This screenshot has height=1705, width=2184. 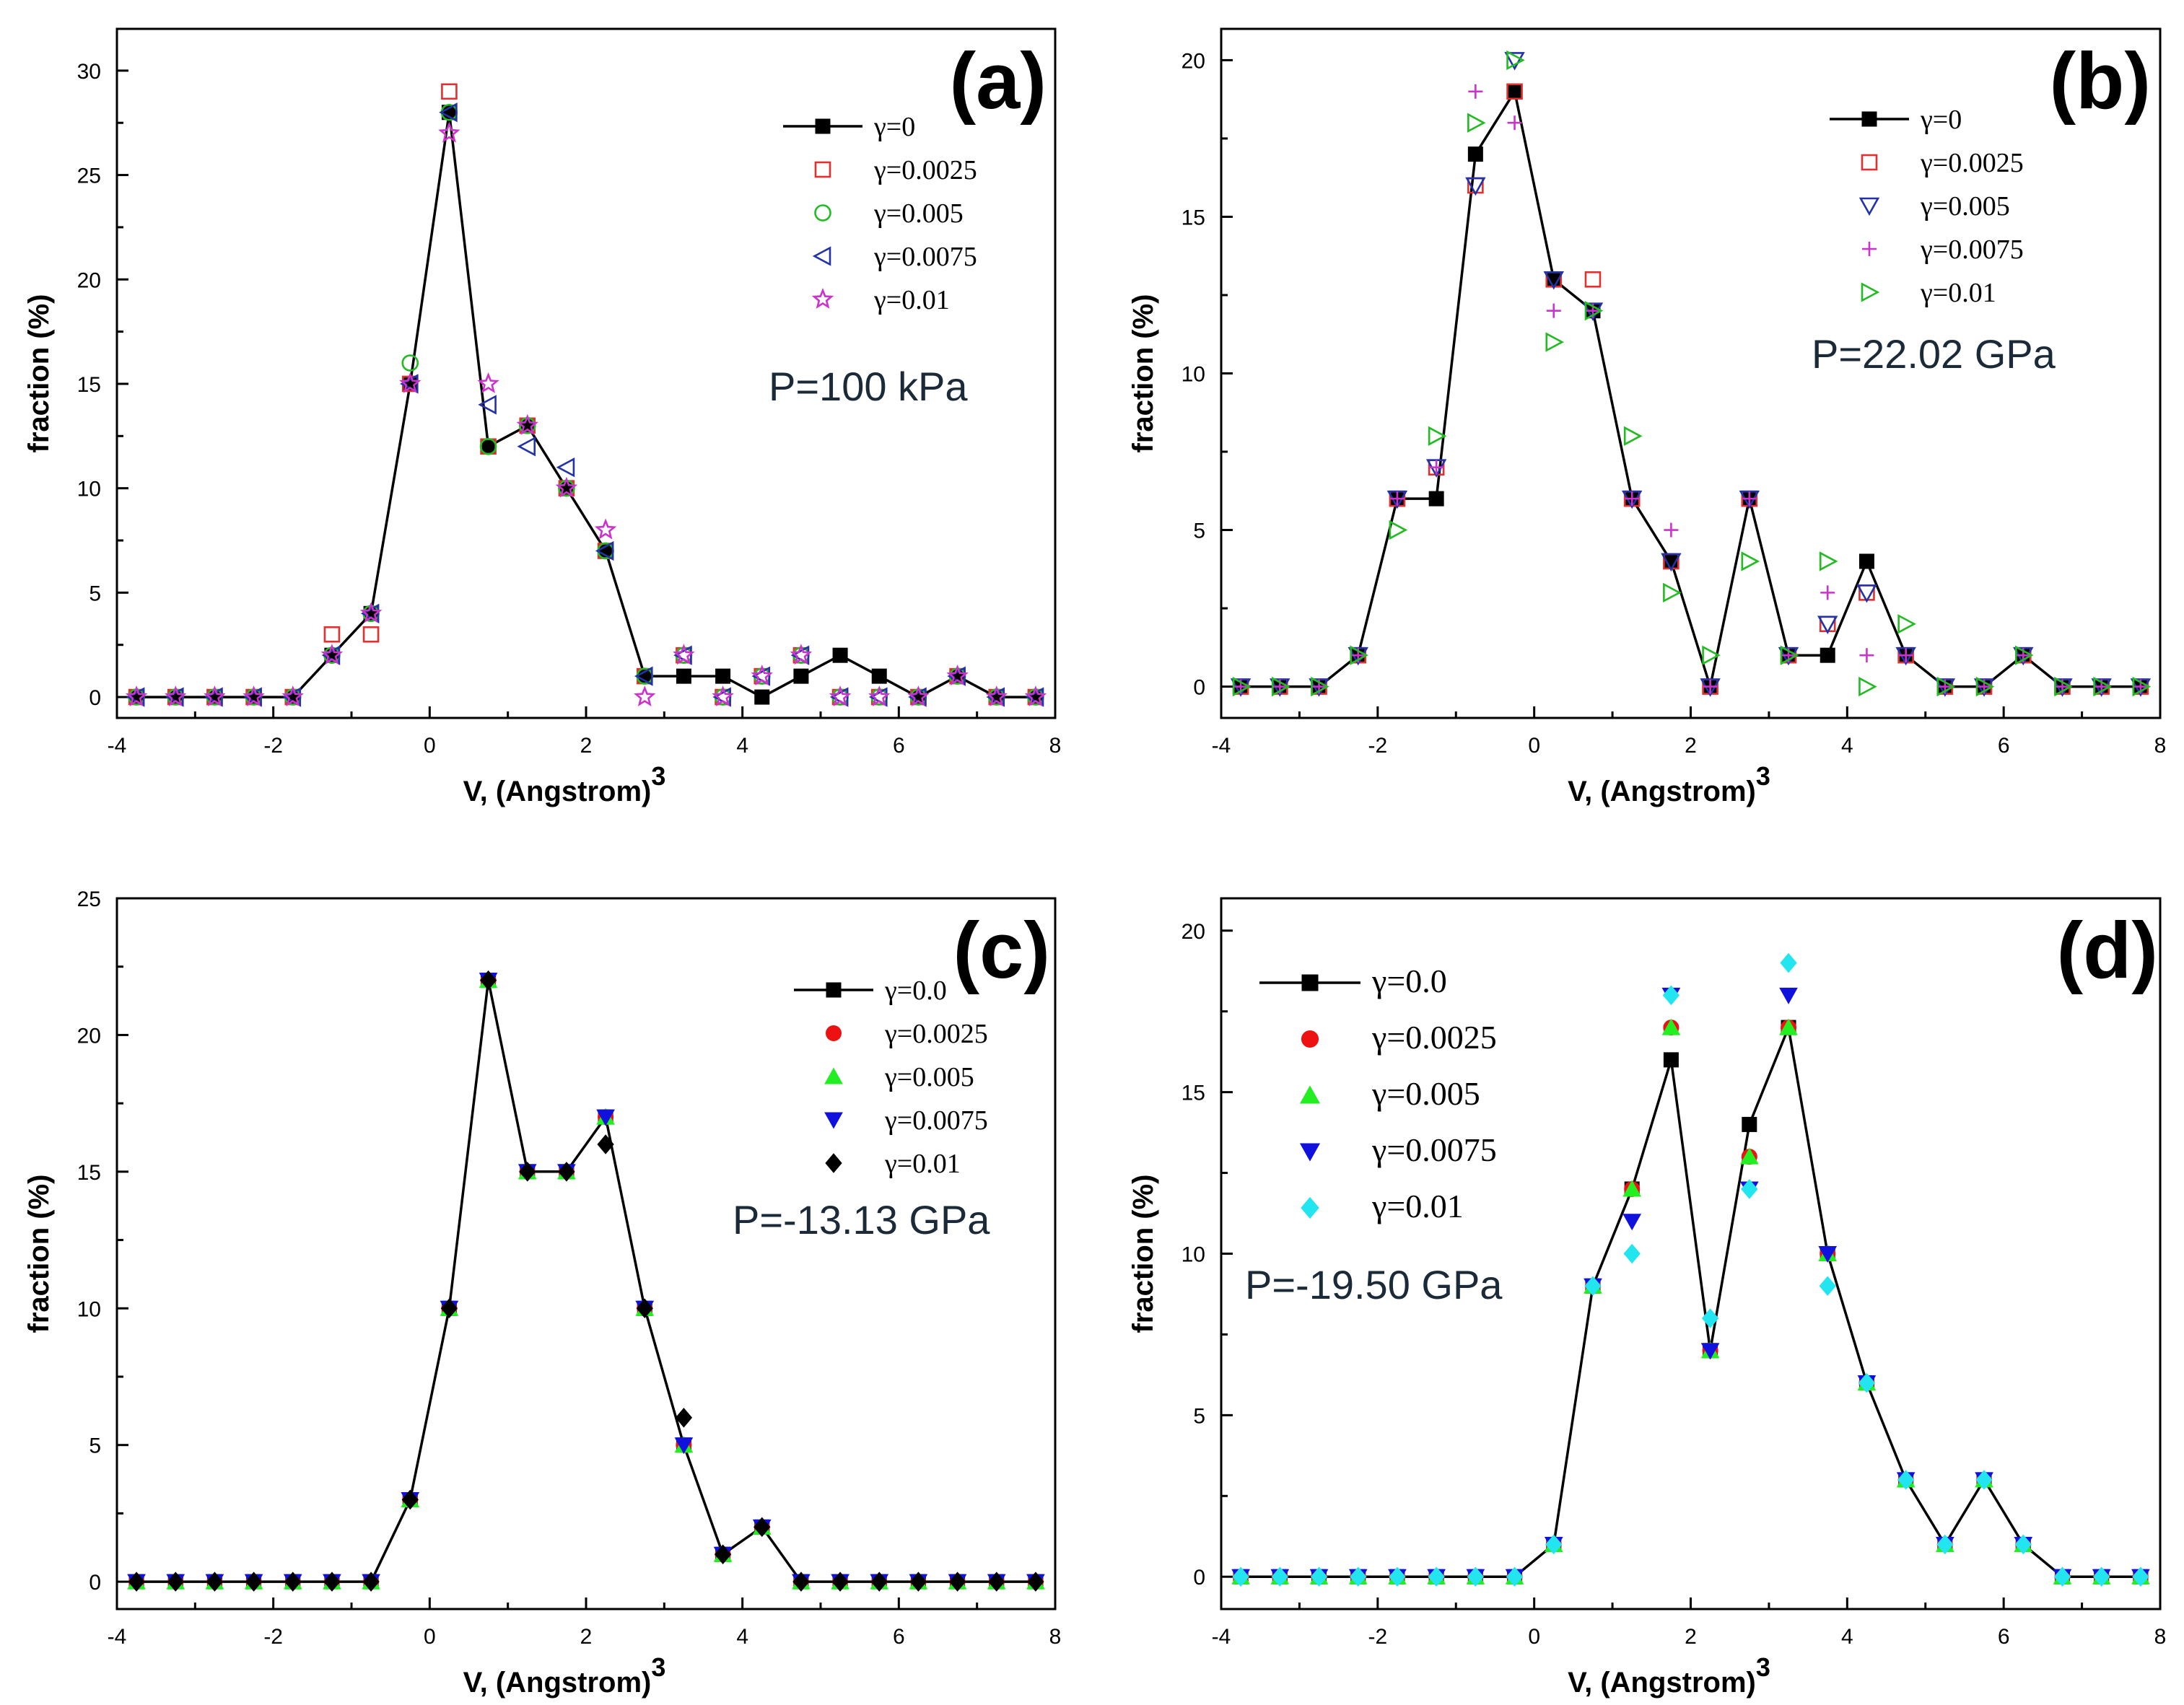 I want to click on panel-label: (c), so click(x=1001, y=951).